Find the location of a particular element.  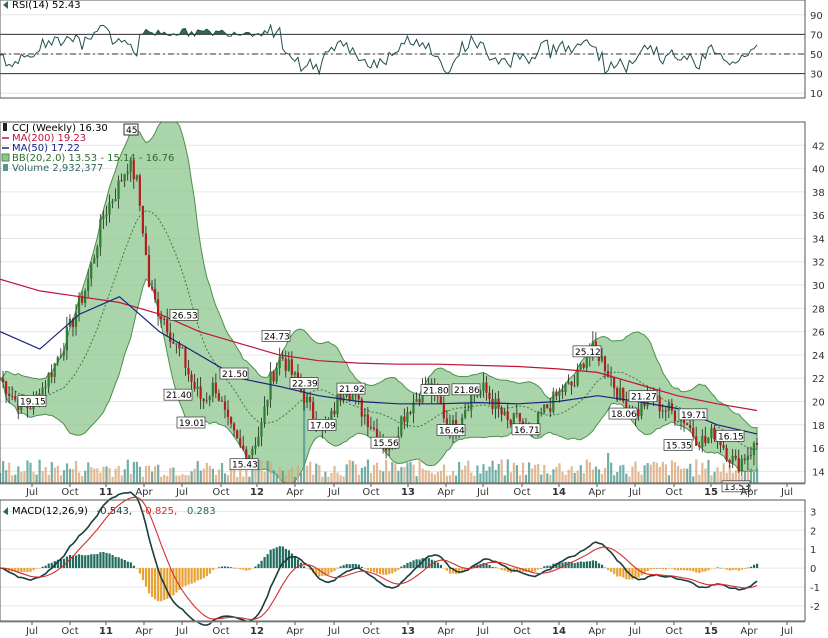

price-callout: 19.15 is located at coordinates (32, 401).